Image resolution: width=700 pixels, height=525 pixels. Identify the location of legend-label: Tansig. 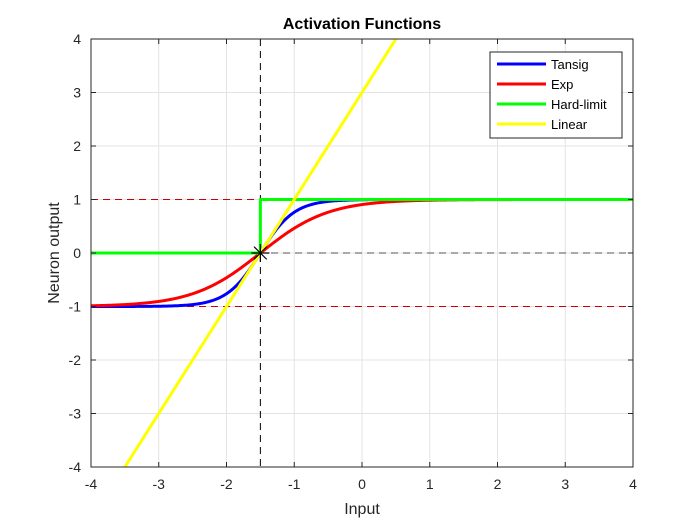
(570, 64).